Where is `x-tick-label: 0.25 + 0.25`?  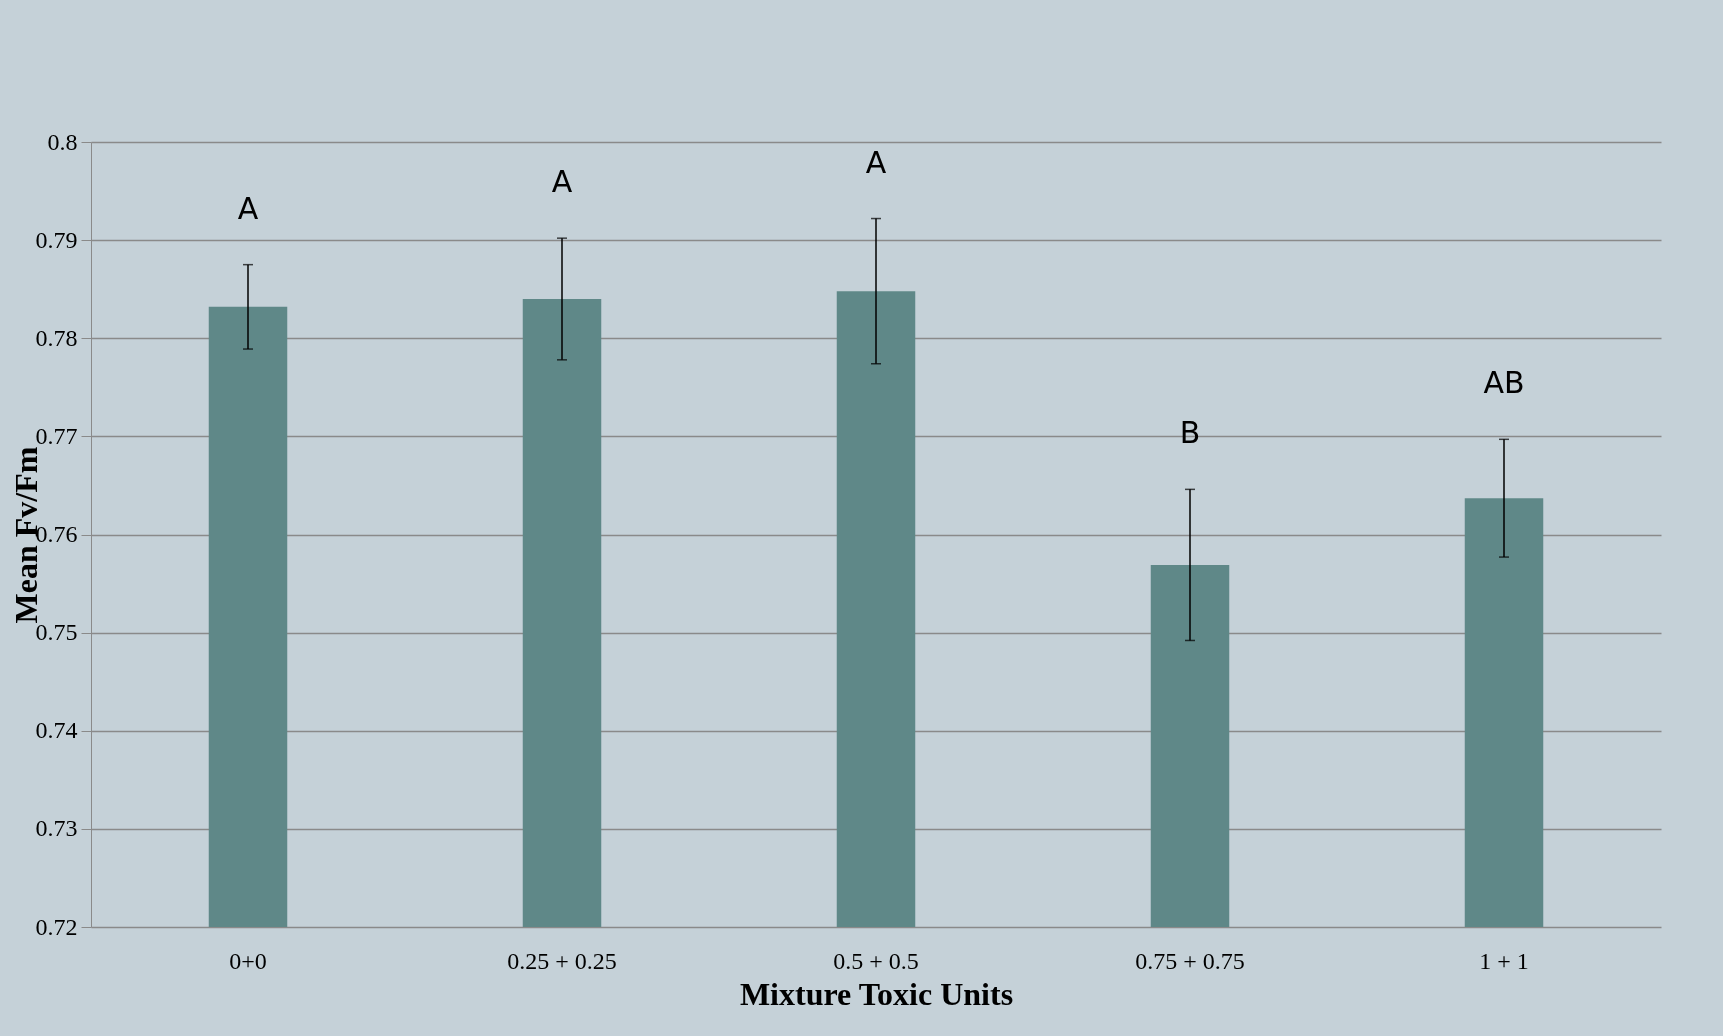
x-tick-label: 0.25 + 0.25 is located at coordinates (562, 960).